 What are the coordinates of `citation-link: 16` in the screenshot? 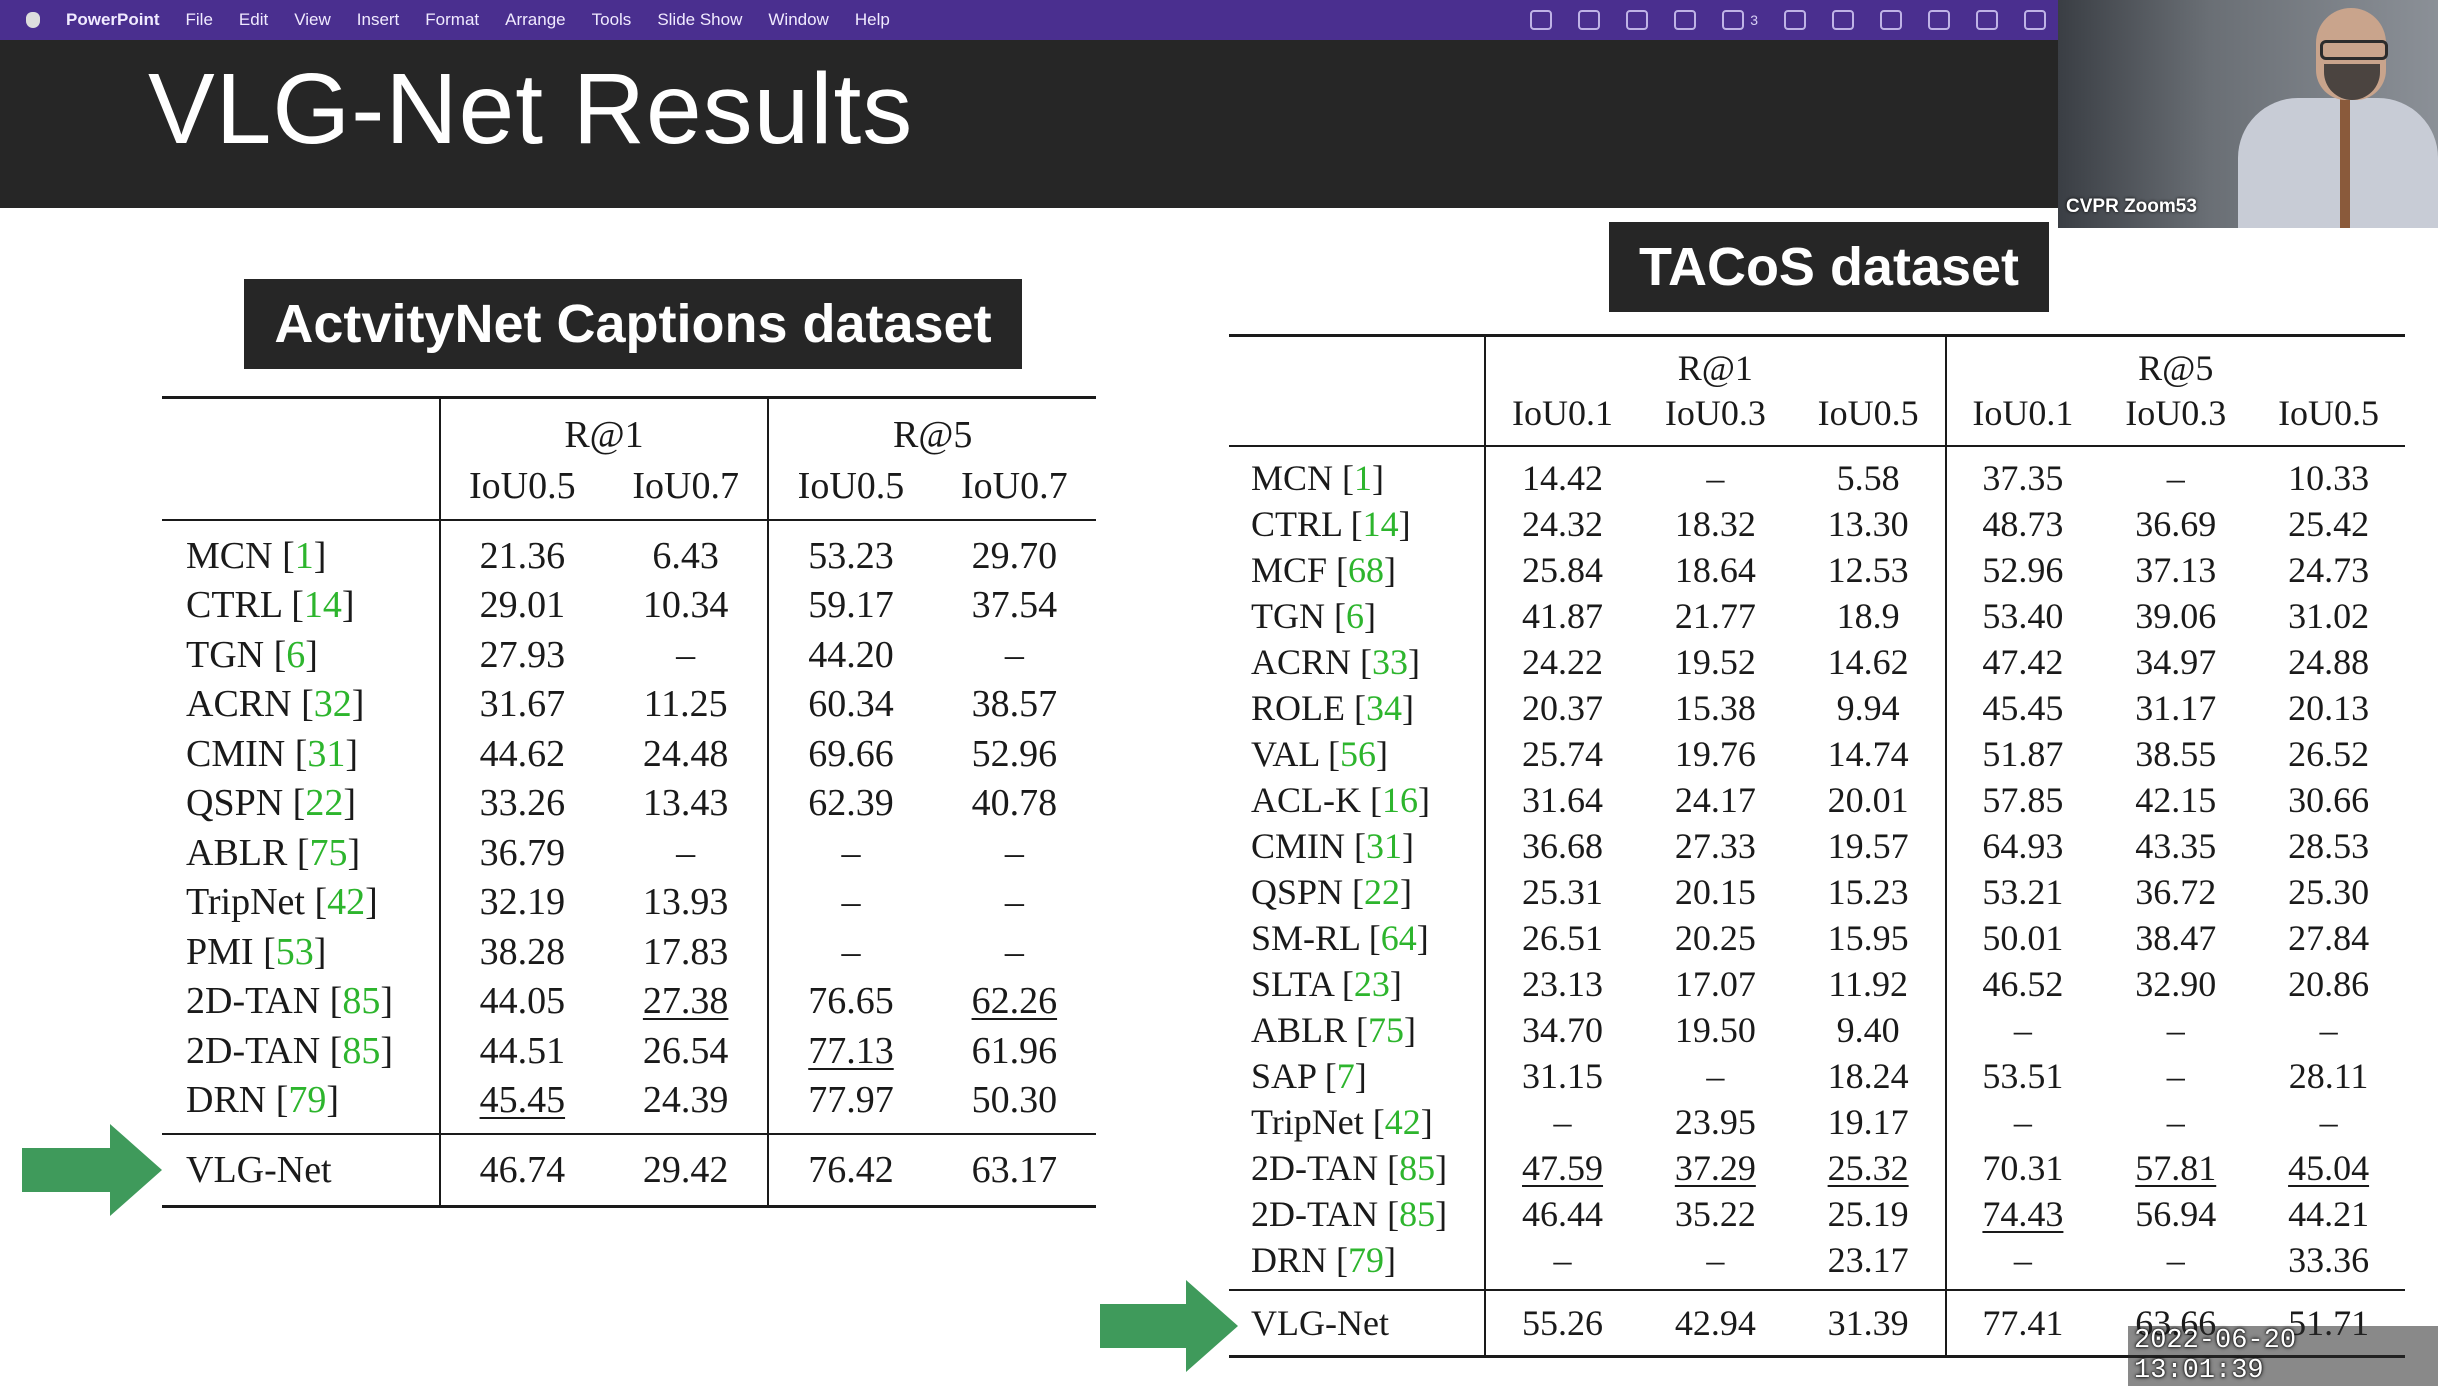 It's located at (1400, 800).